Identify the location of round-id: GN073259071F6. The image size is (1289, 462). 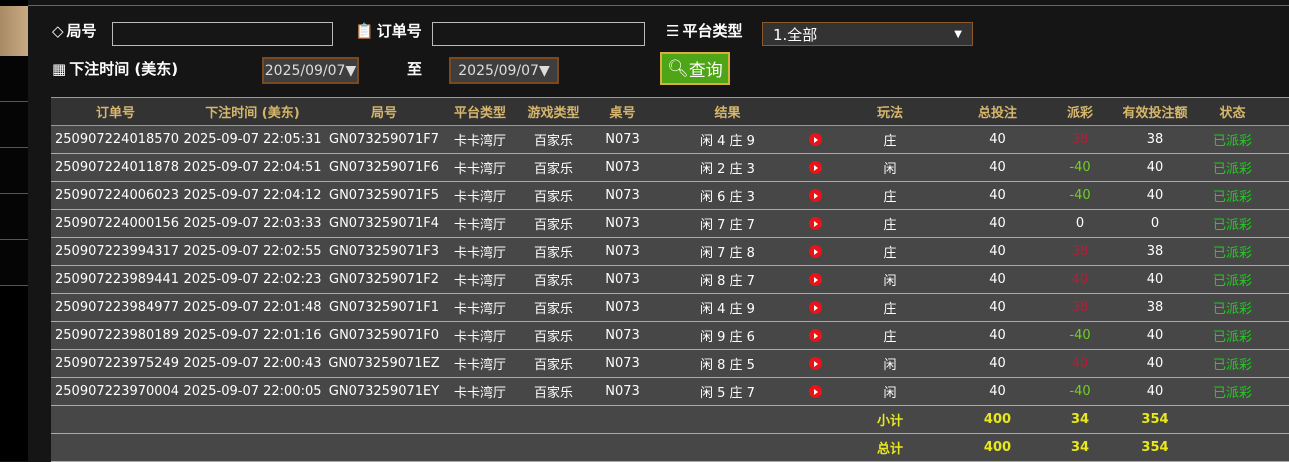
(384, 167).